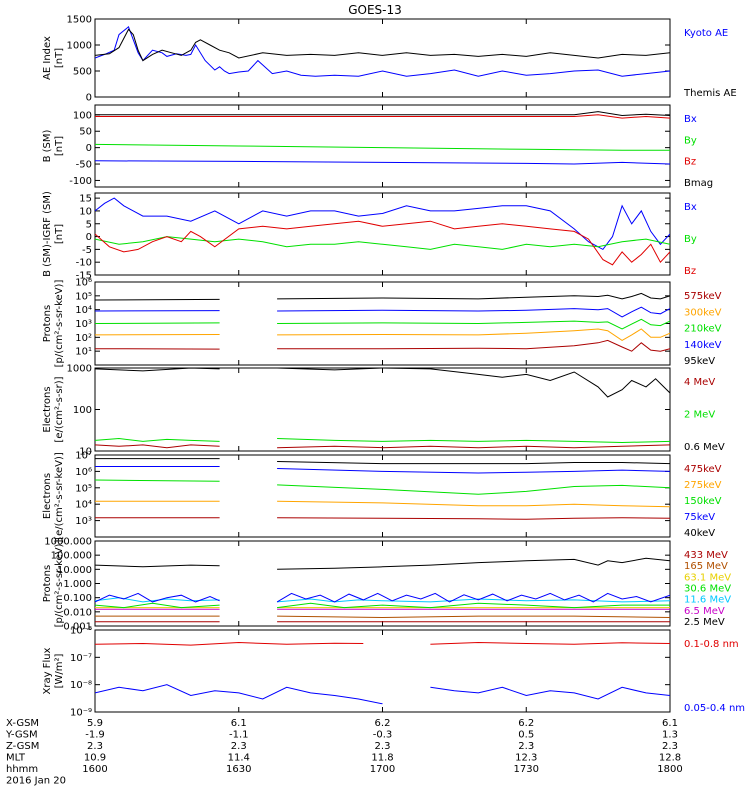 The image size is (750, 800). Describe the element at coordinates (95, 723) in the screenshot. I see `ephemeris-value: 5.9` at that location.